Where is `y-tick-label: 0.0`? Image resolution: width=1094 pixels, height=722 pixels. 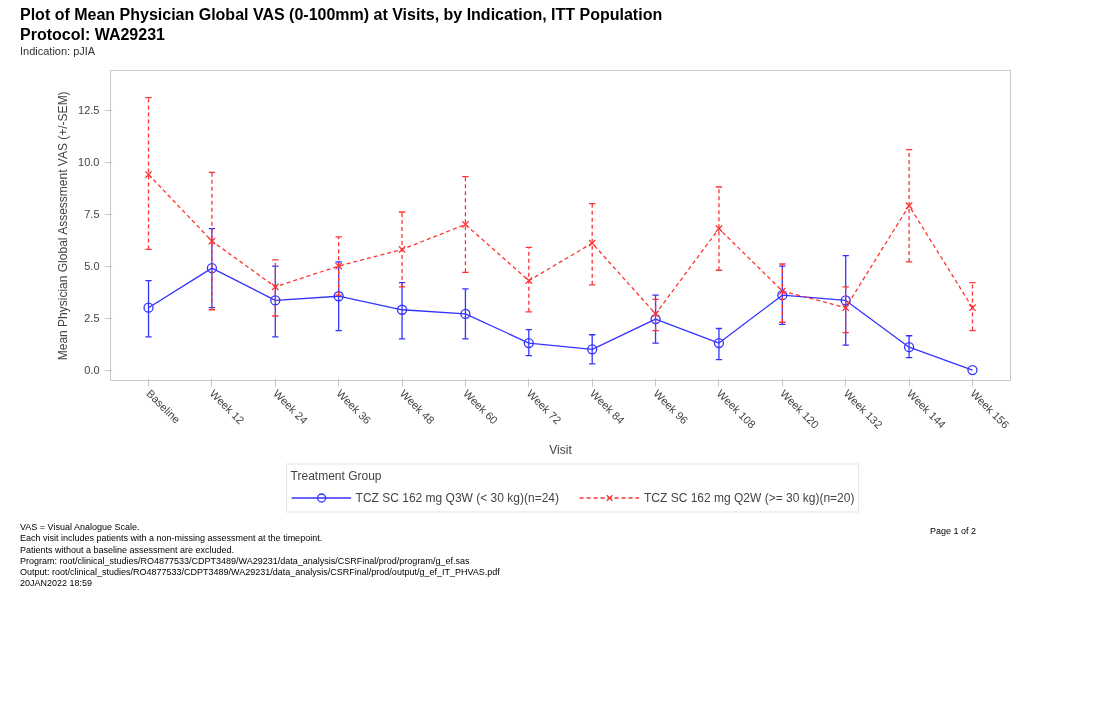
y-tick-label: 0.0 is located at coordinates (92, 370).